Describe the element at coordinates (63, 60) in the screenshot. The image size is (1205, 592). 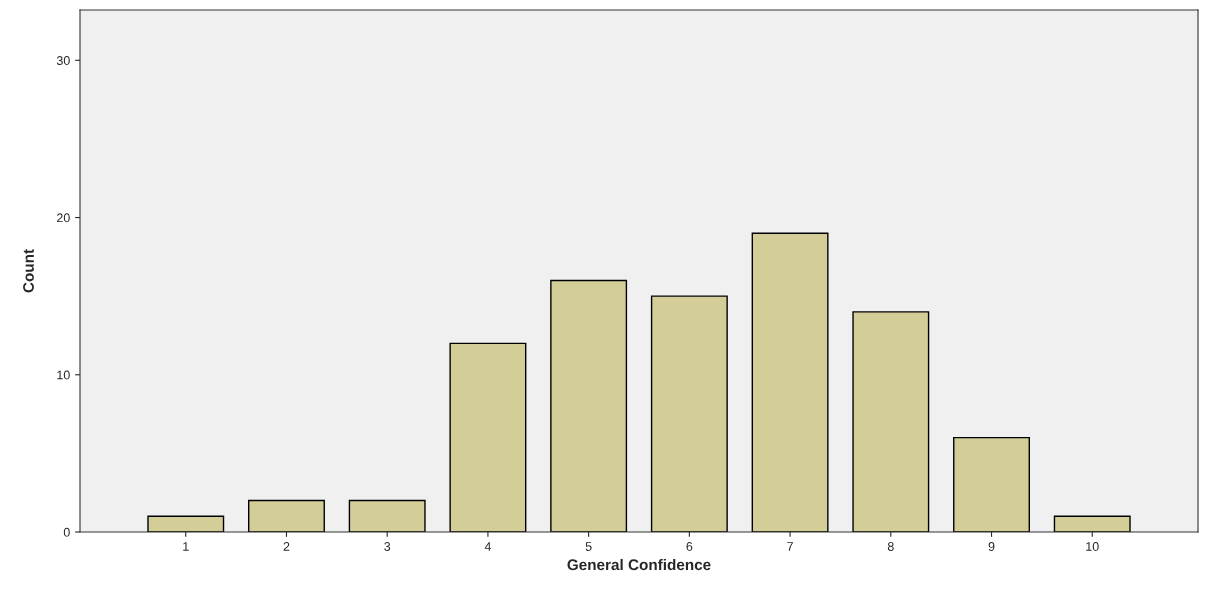
I see `y-tick-label: 30` at that location.